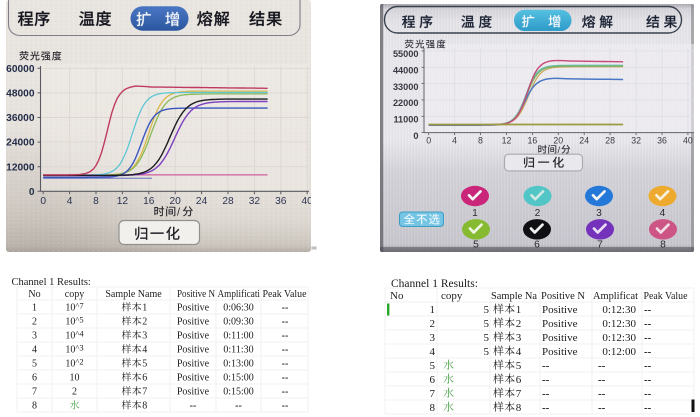  What do you see at coordinates (507, 141) in the screenshot?
I see `svg-text: 12` at bounding box center [507, 141].